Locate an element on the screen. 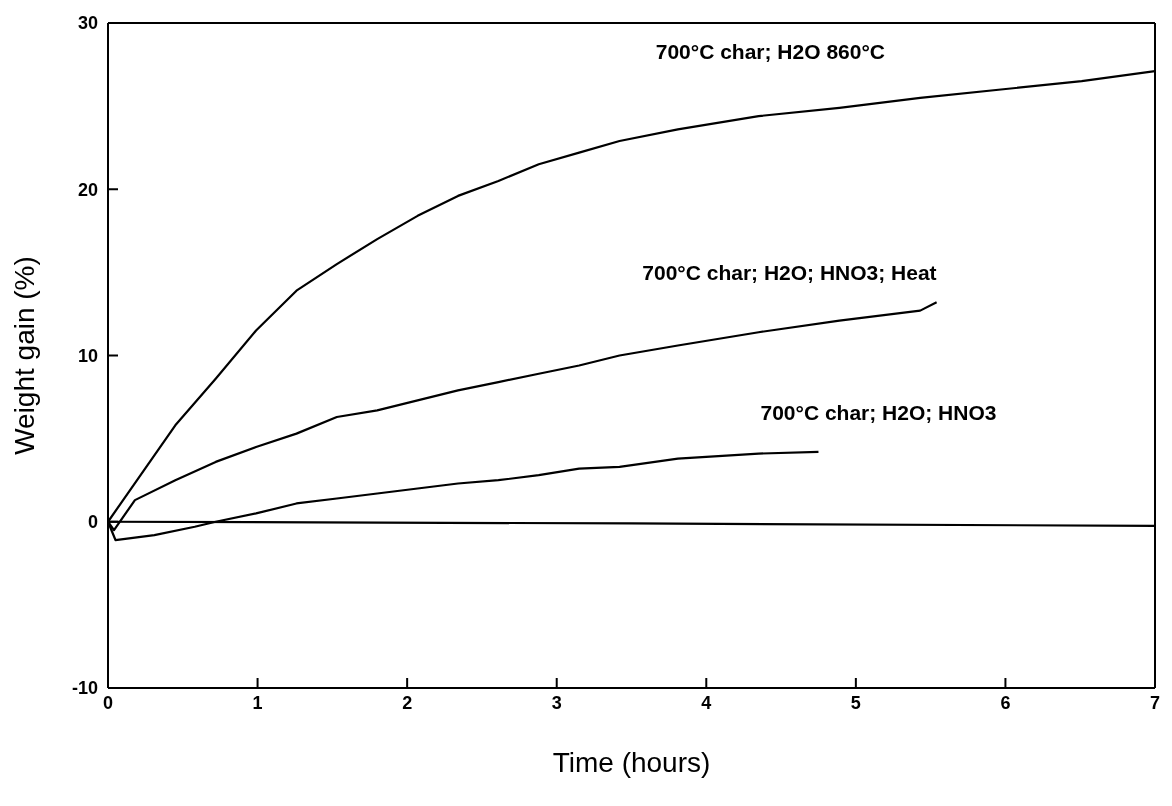  x-tick-label: 5 is located at coordinates (855, 702).